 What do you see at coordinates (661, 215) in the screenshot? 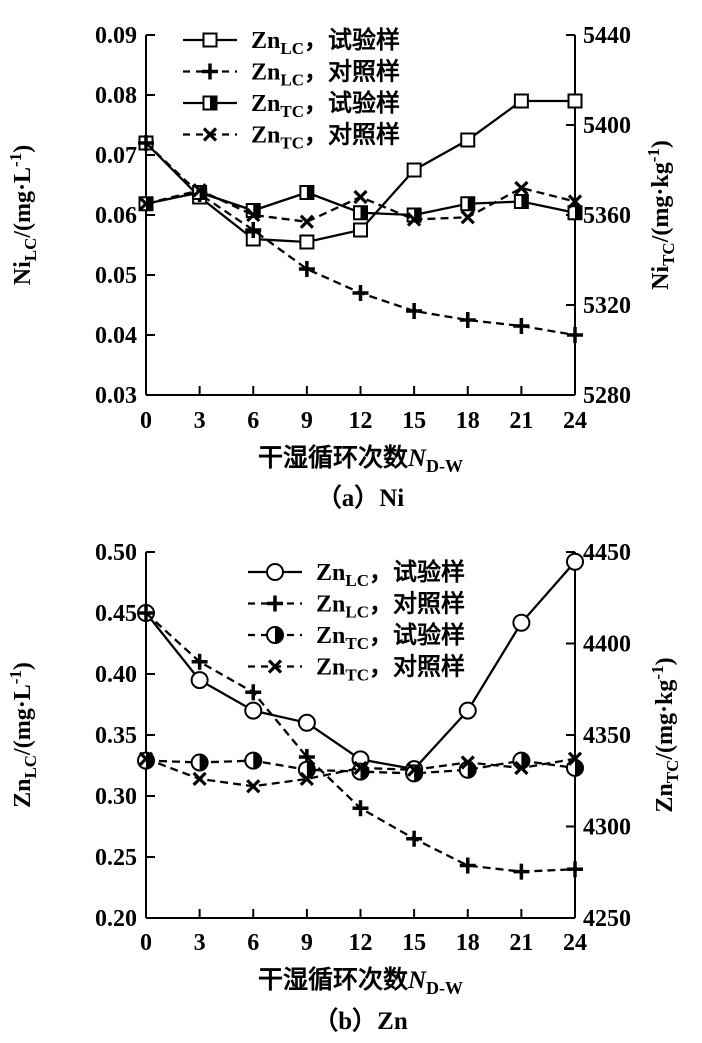
I see `right-axis-title: NiTC/(mg·kg-1)` at bounding box center [661, 215].